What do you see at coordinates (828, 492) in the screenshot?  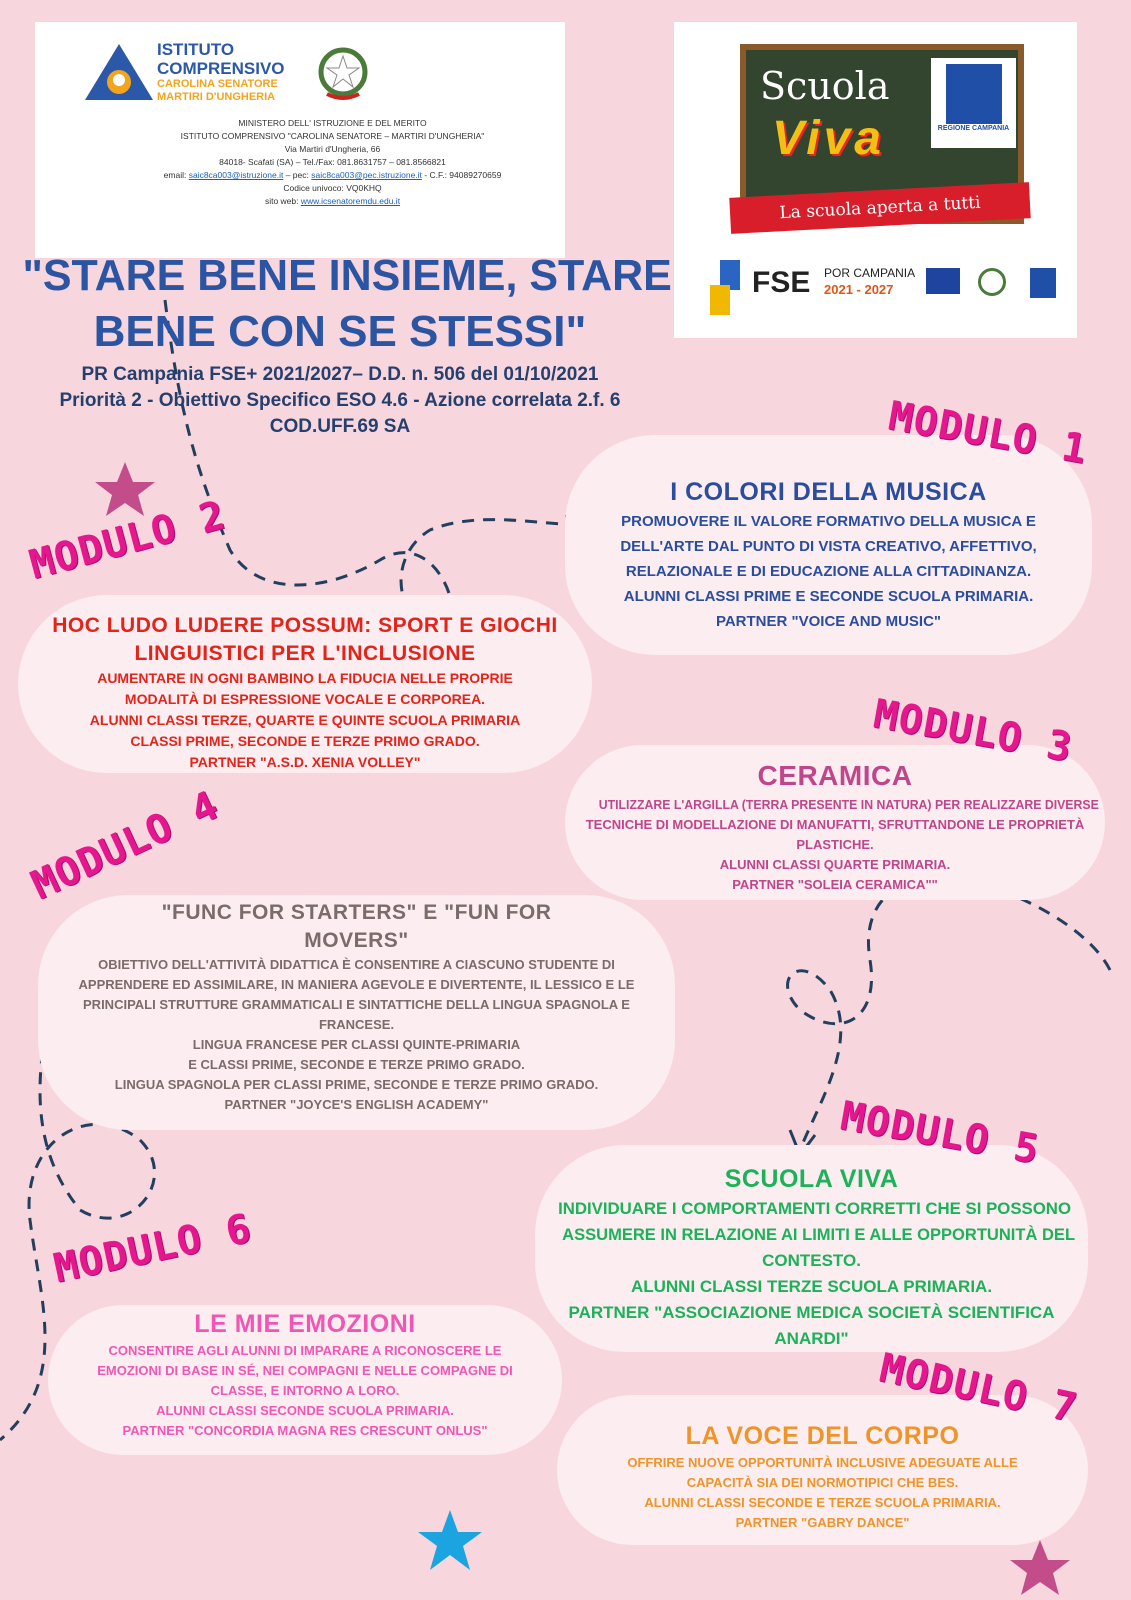 I see `module-title: I COLORI DELLA MUSICA` at bounding box center [828, 492].